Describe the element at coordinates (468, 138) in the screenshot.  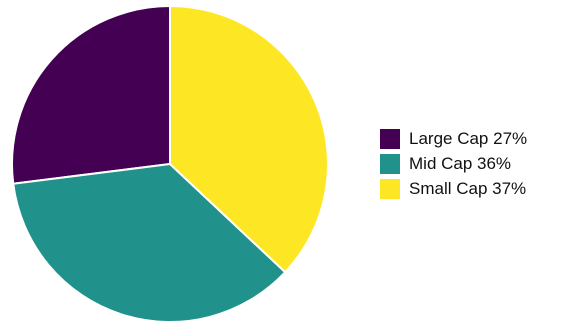
I see `legend-label-large-cap: Large Cap 27%` at that location.